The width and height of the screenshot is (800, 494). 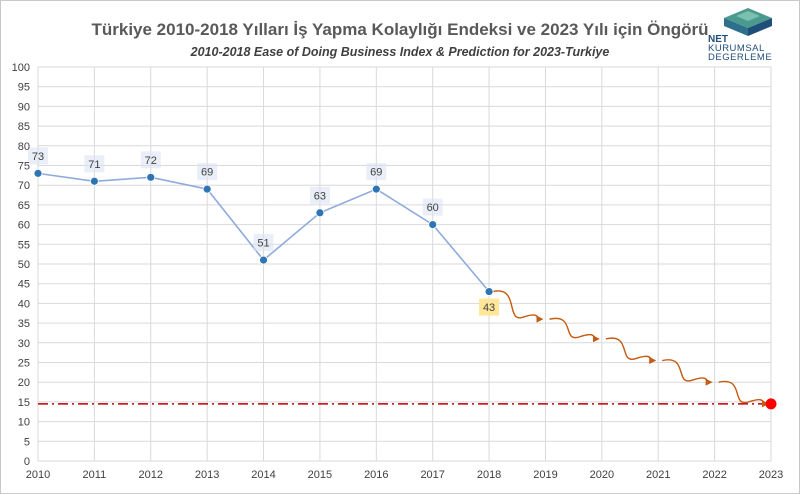 What do you see at coordinates (24, 324) in the screenshot?
I see `y-tick-label: 35` at bounding box center [24, 324].